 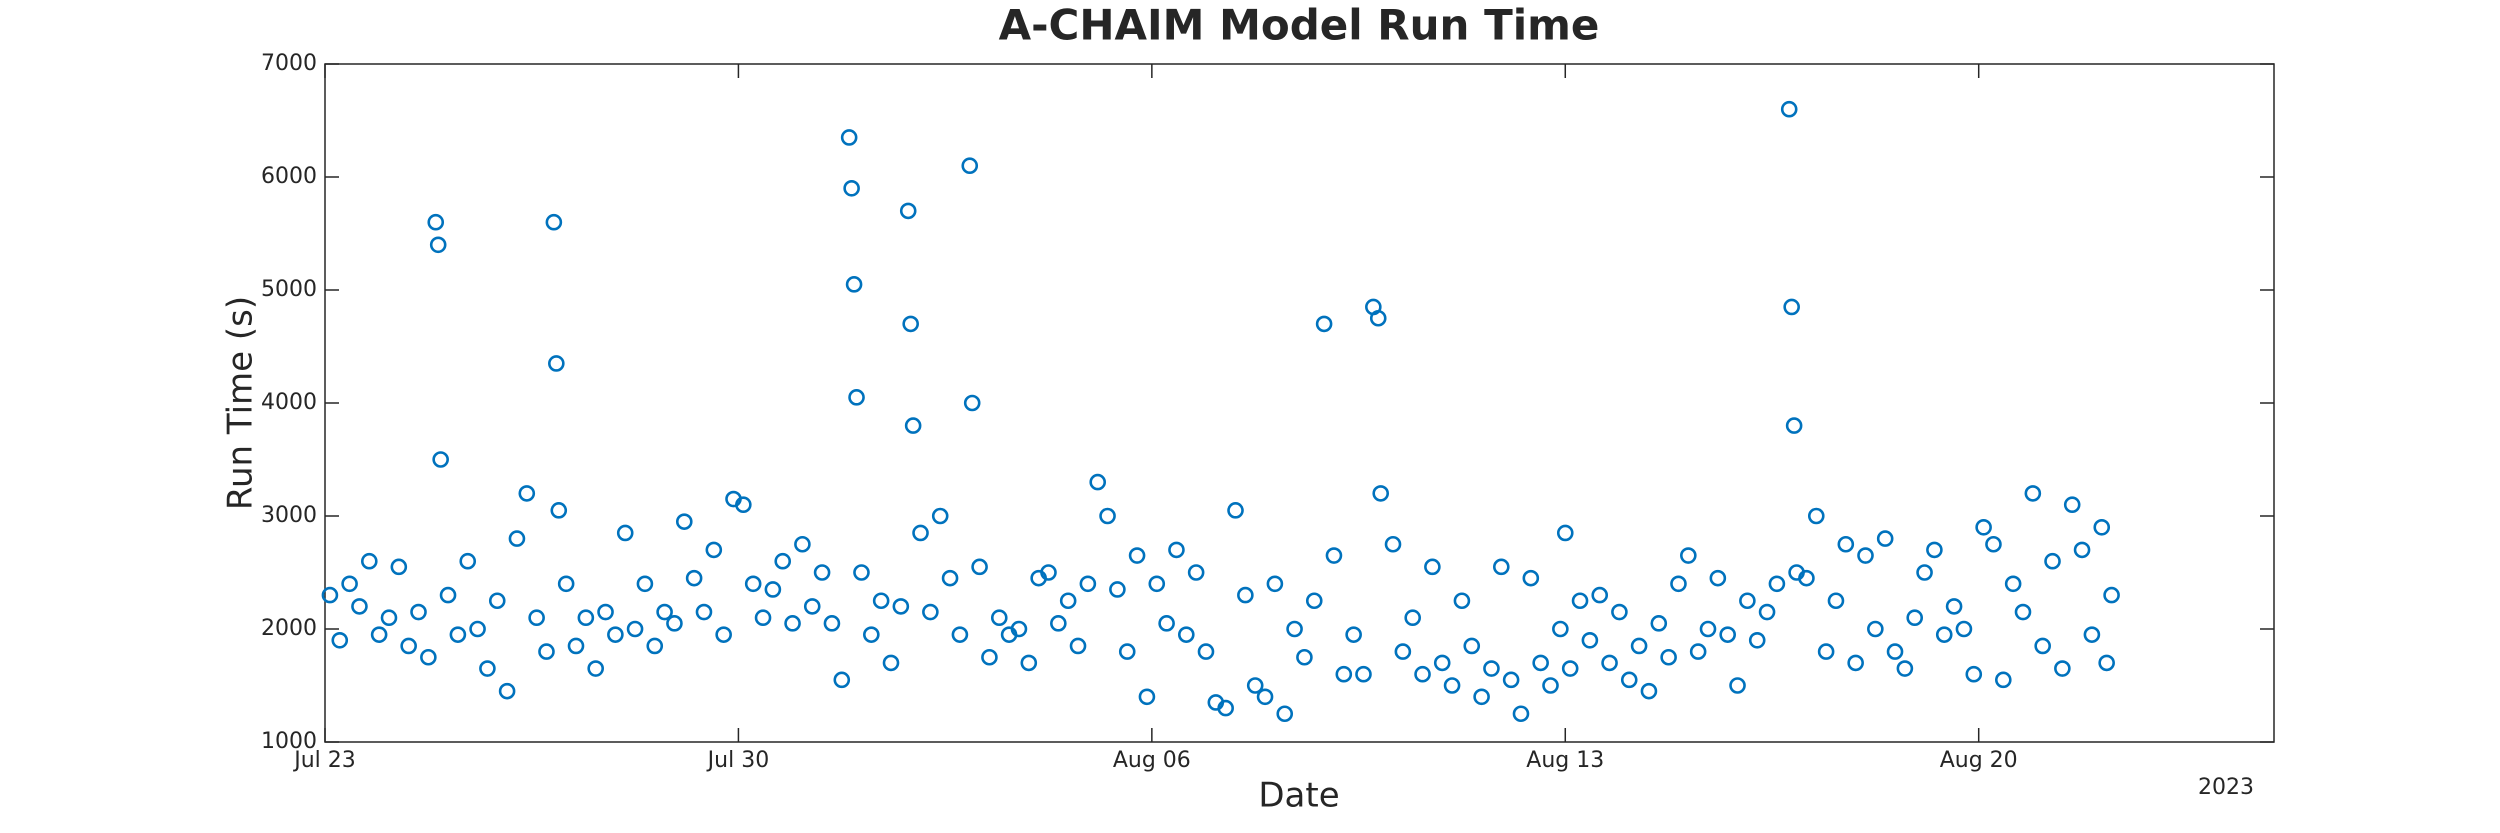 I want to click on y-tick-label: 4000, so click(x=289, y=402).